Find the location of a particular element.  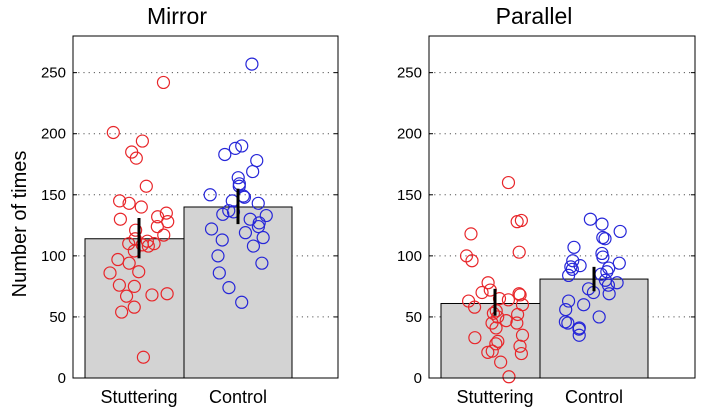

panel-1-y-tick-label-0: 0 is located at coordinates (62, 378).